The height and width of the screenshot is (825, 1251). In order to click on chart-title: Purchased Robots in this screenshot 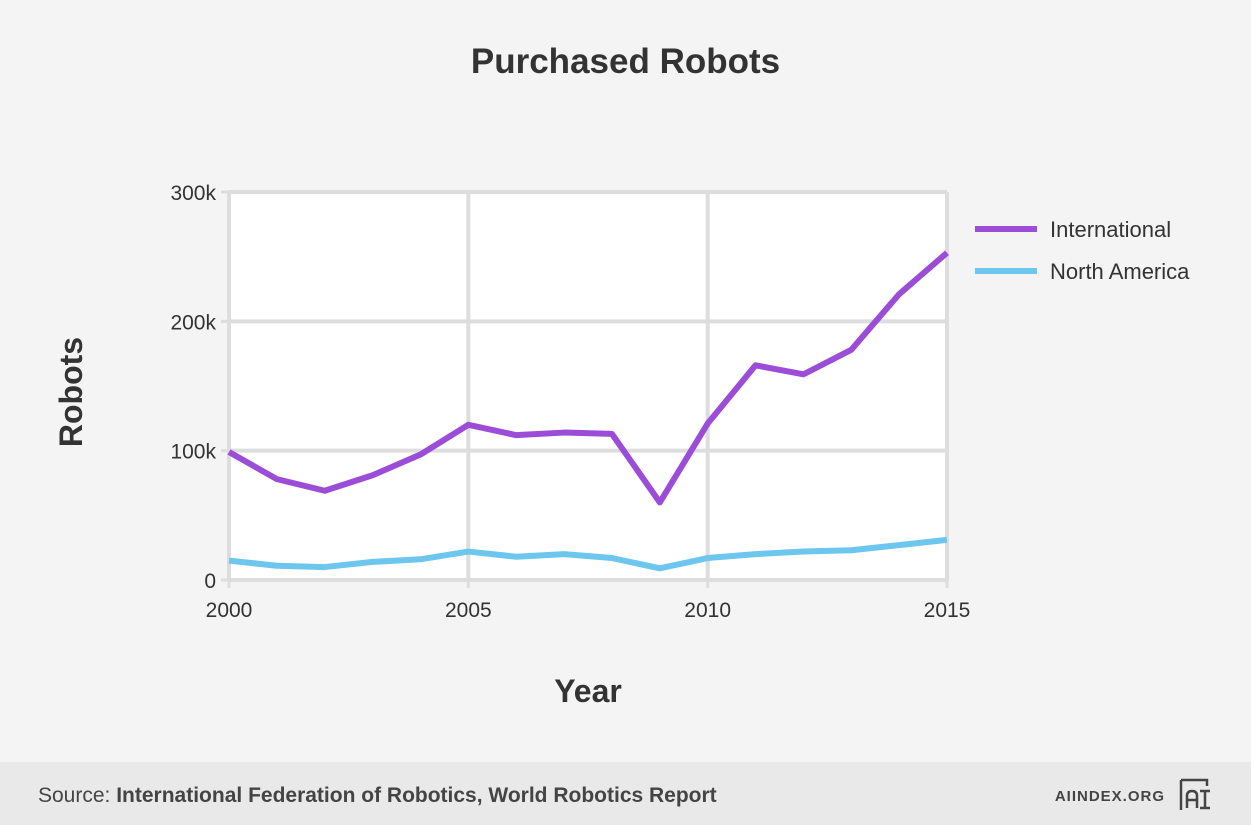, I will do `click(625, 61)`.